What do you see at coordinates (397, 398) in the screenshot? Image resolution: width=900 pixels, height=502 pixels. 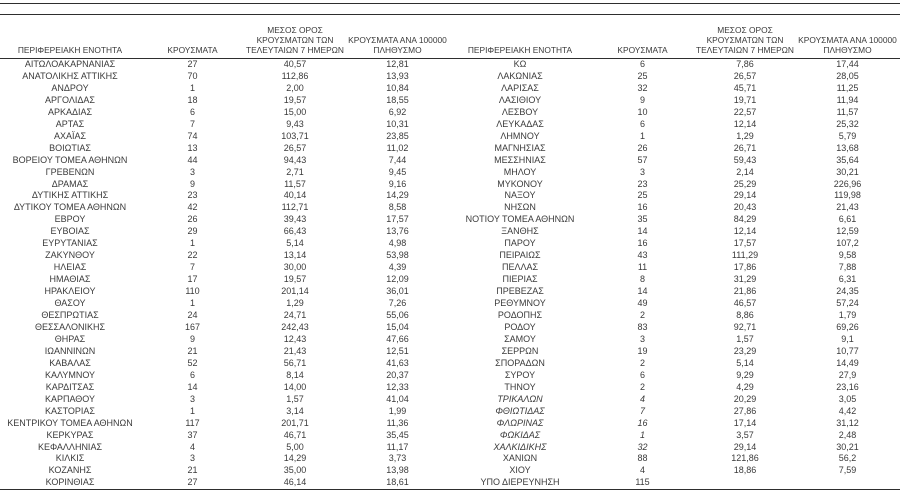 I see `per100k-cell: 41,04` at bounding box center [397, 398].